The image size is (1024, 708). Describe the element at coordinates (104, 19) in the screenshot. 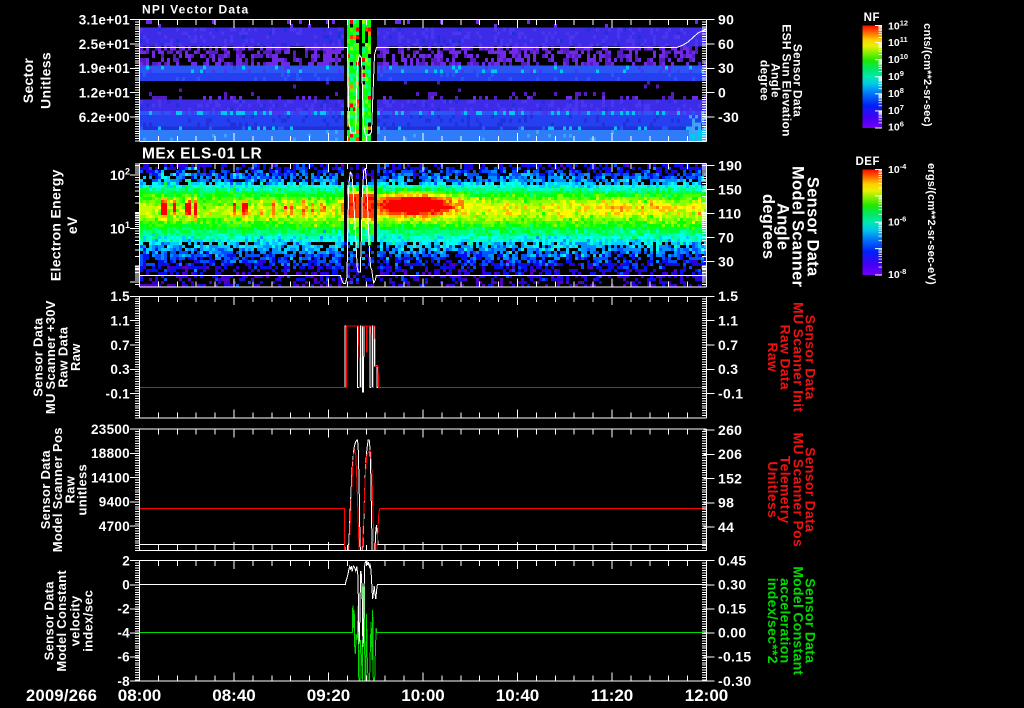

I see `svg-text: 3.1e+01` at that location.